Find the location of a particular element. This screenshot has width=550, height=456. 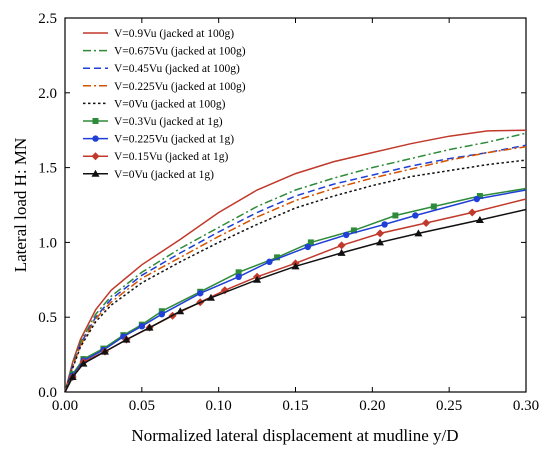

legend-label: V=0.9Vu (jacked at 100g) is located at coordinates (174, 34).